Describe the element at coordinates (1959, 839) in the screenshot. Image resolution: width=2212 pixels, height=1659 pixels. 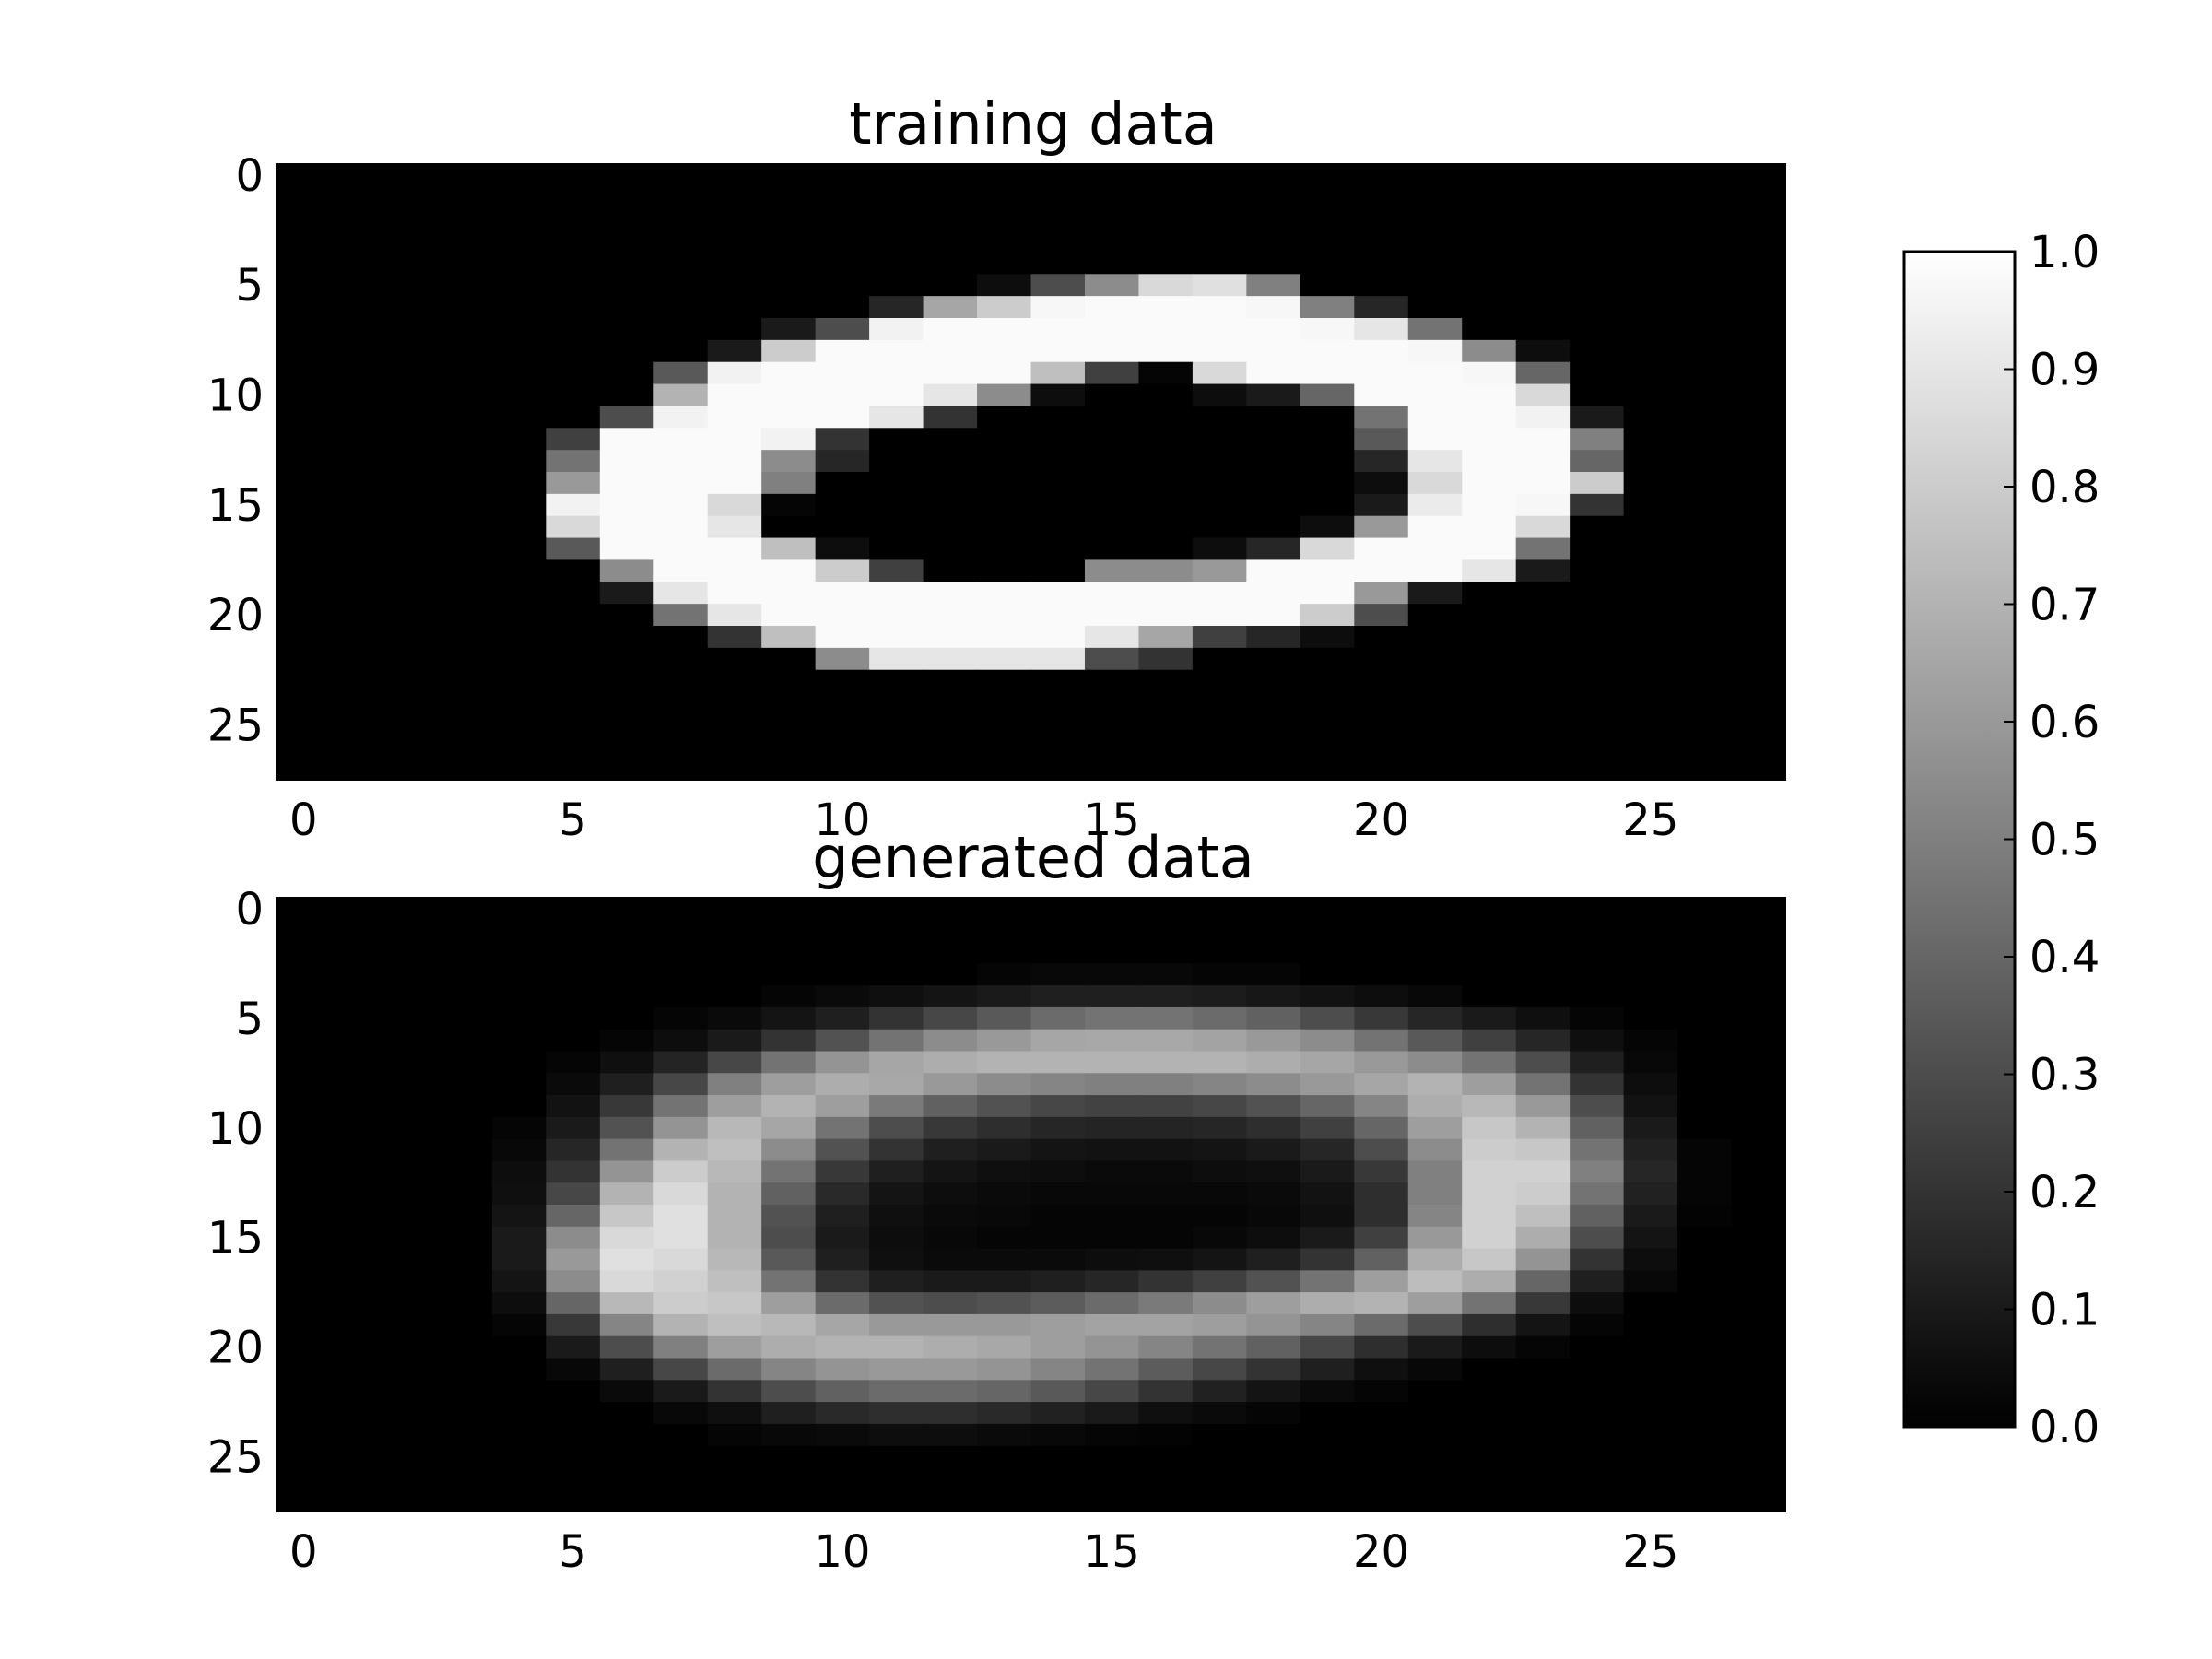
I see `colorbar-gradient` at that location.